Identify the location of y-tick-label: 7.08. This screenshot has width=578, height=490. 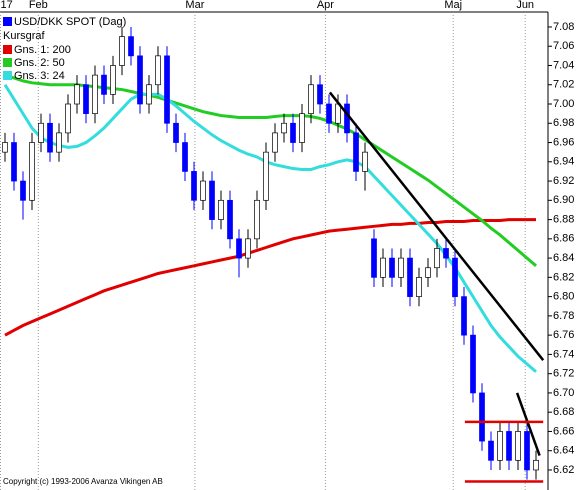
(563, 27).